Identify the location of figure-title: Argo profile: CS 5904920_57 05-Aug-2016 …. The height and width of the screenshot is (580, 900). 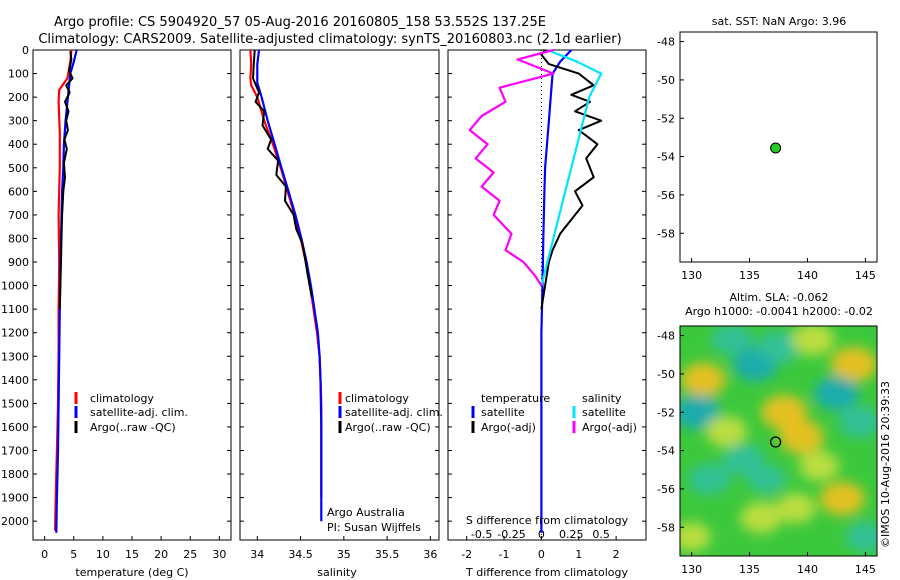
(300, 22).